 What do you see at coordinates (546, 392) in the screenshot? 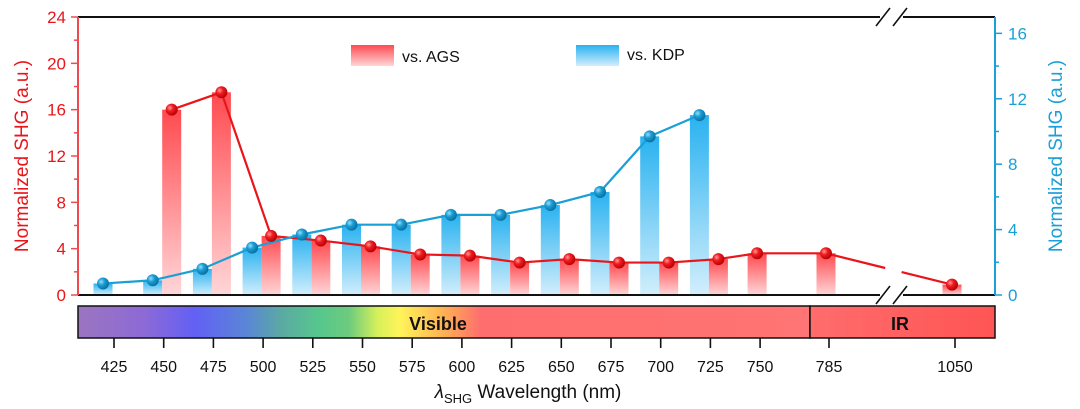
I see `x-axis-title-rest: Wavelength (nm)` at bounding box center [546, 392].